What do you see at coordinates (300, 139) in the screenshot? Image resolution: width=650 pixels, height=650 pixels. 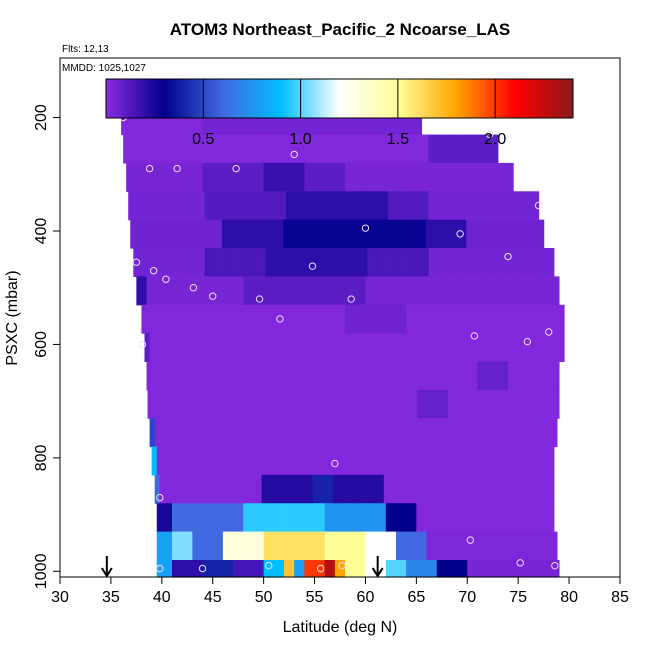 I see `colorbar-tick-label: 1.0` at bounding box center [300, 139].